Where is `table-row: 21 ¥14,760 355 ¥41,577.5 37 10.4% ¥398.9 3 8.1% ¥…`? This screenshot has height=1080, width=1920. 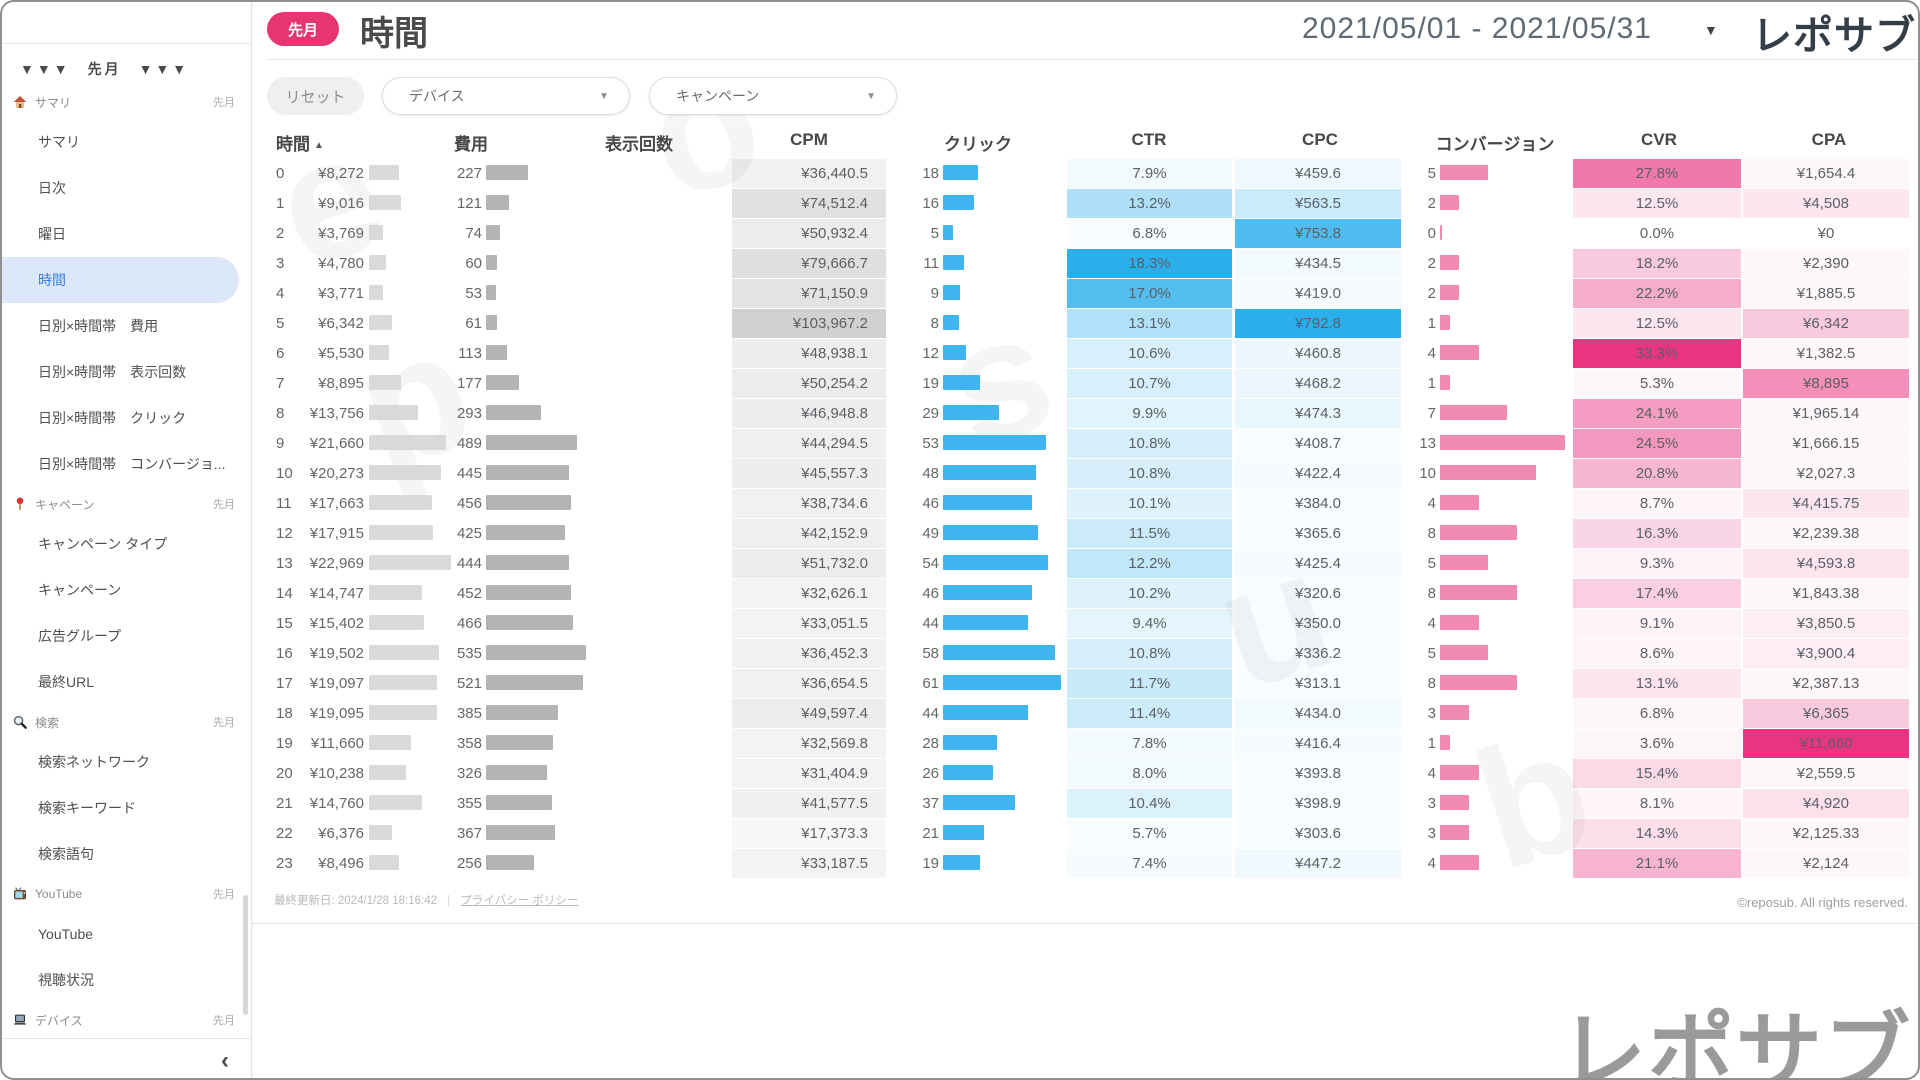
table-row: 21 ¥14,760 355 ¥41,577.5 37 10.4% ¥398.9 3 8.1% ¥… is located at coordinates (1094, 803).